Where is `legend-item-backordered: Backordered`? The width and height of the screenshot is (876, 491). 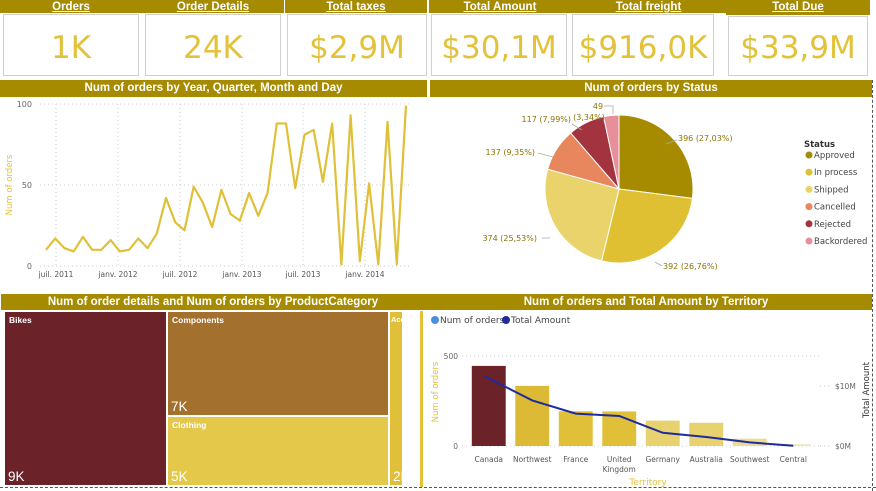
legend-item-backordered: Backordered is located at coordinates (840, 242).